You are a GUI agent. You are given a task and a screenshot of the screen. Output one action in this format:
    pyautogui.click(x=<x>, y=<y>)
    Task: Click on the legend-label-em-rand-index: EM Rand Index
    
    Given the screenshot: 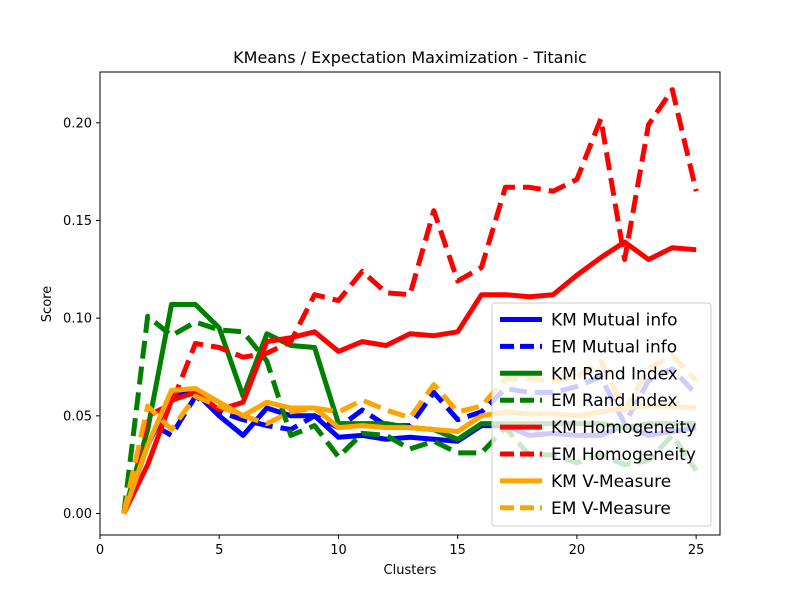 What is the action you would take?
    pyautogui.click(x=614, y=401)
    